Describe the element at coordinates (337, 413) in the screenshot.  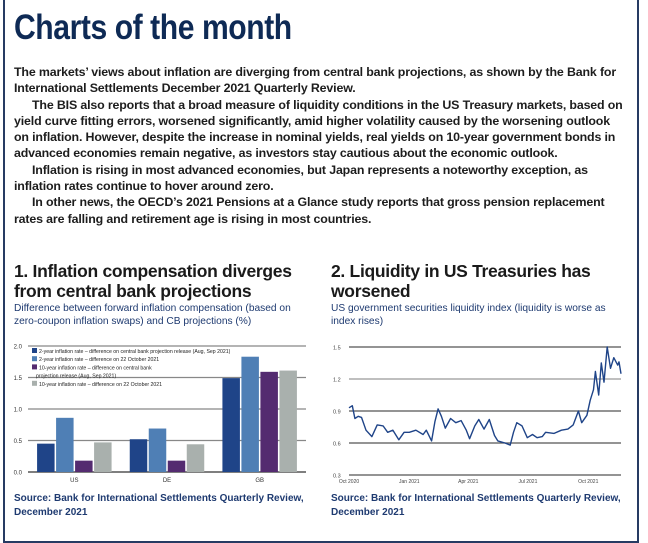
I see `y-tick-label: 0.9` at that location.